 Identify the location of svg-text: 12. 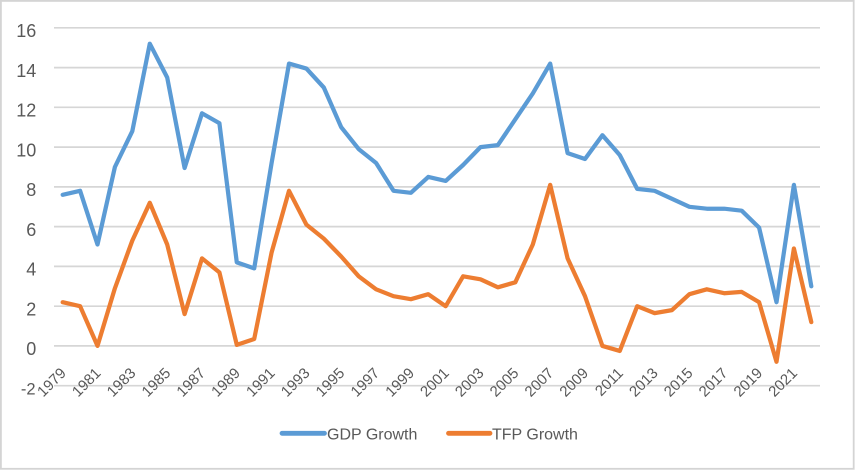
(26, 111).